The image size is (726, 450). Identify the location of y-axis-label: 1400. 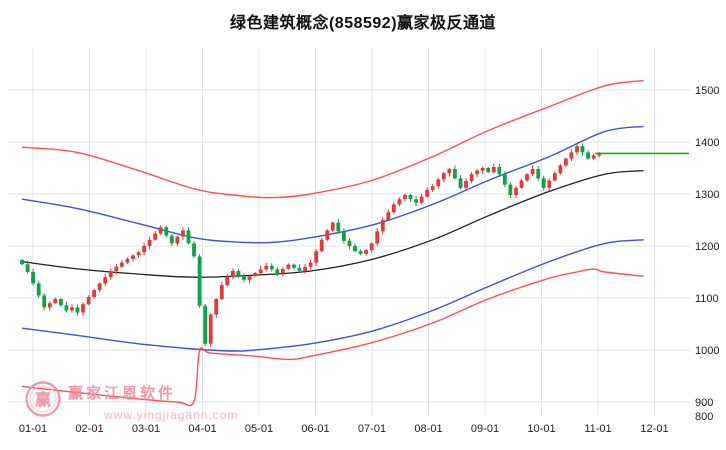
(707, 143).